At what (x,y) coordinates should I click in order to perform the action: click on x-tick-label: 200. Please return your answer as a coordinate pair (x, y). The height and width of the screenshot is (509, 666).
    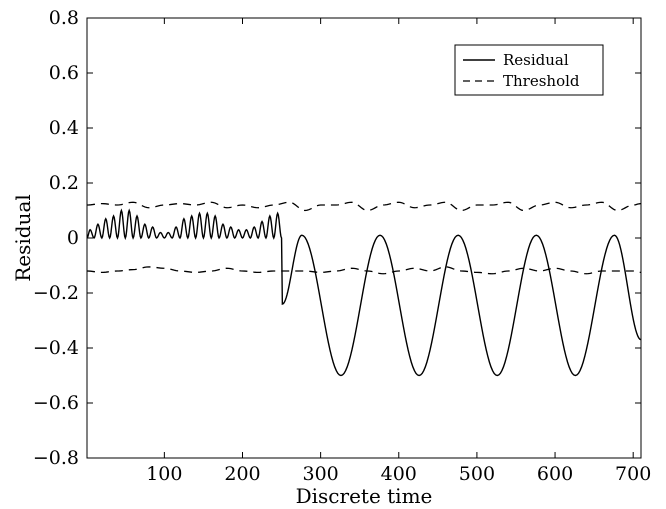
    Looking at the image, I should click on (242, 474).